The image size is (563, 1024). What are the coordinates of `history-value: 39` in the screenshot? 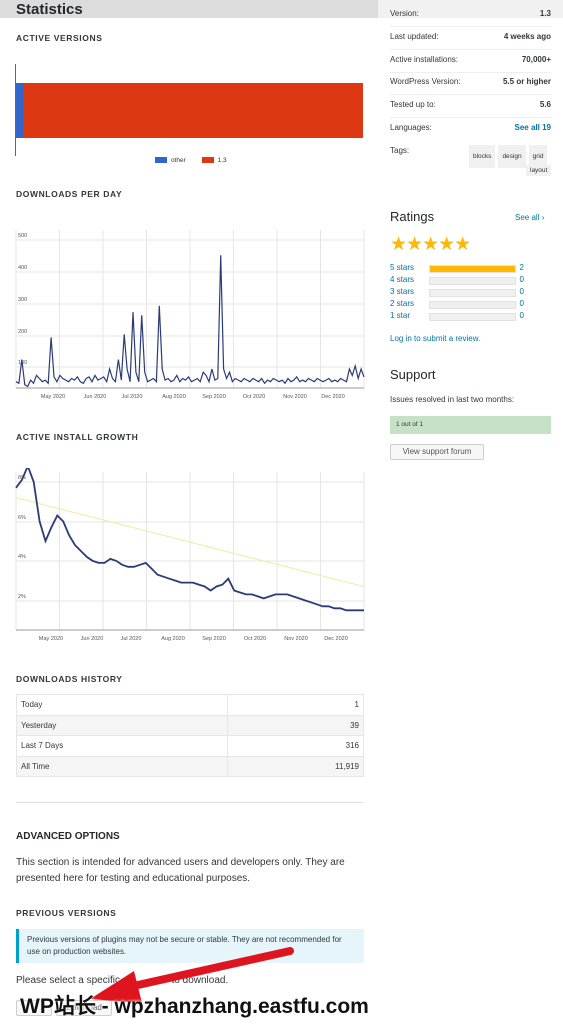 It's located at (295, 725).